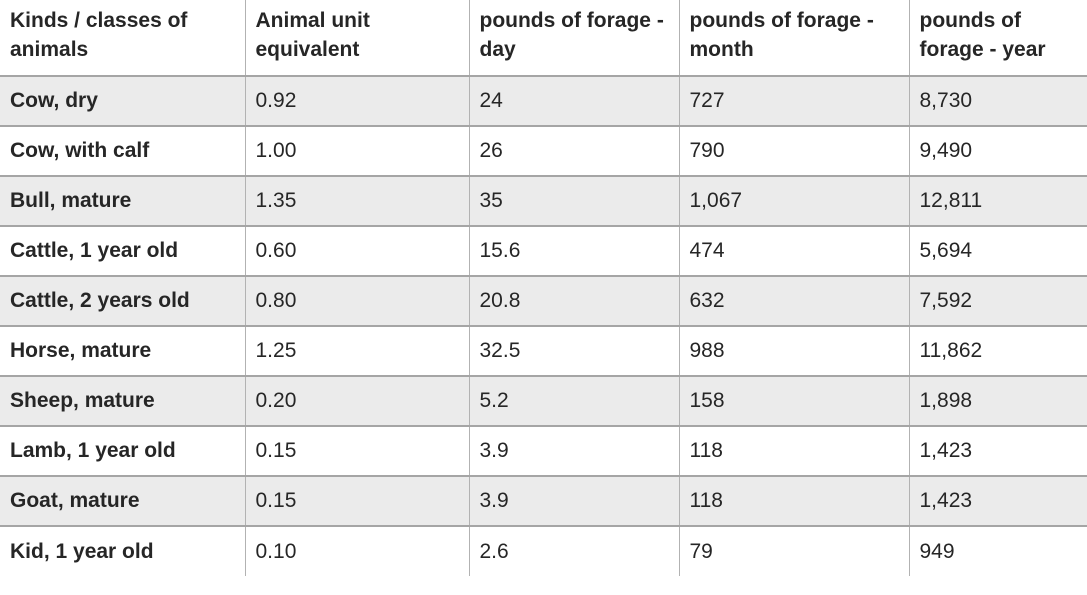  I want to click on table-cell: 0.80, so click(356, 301).